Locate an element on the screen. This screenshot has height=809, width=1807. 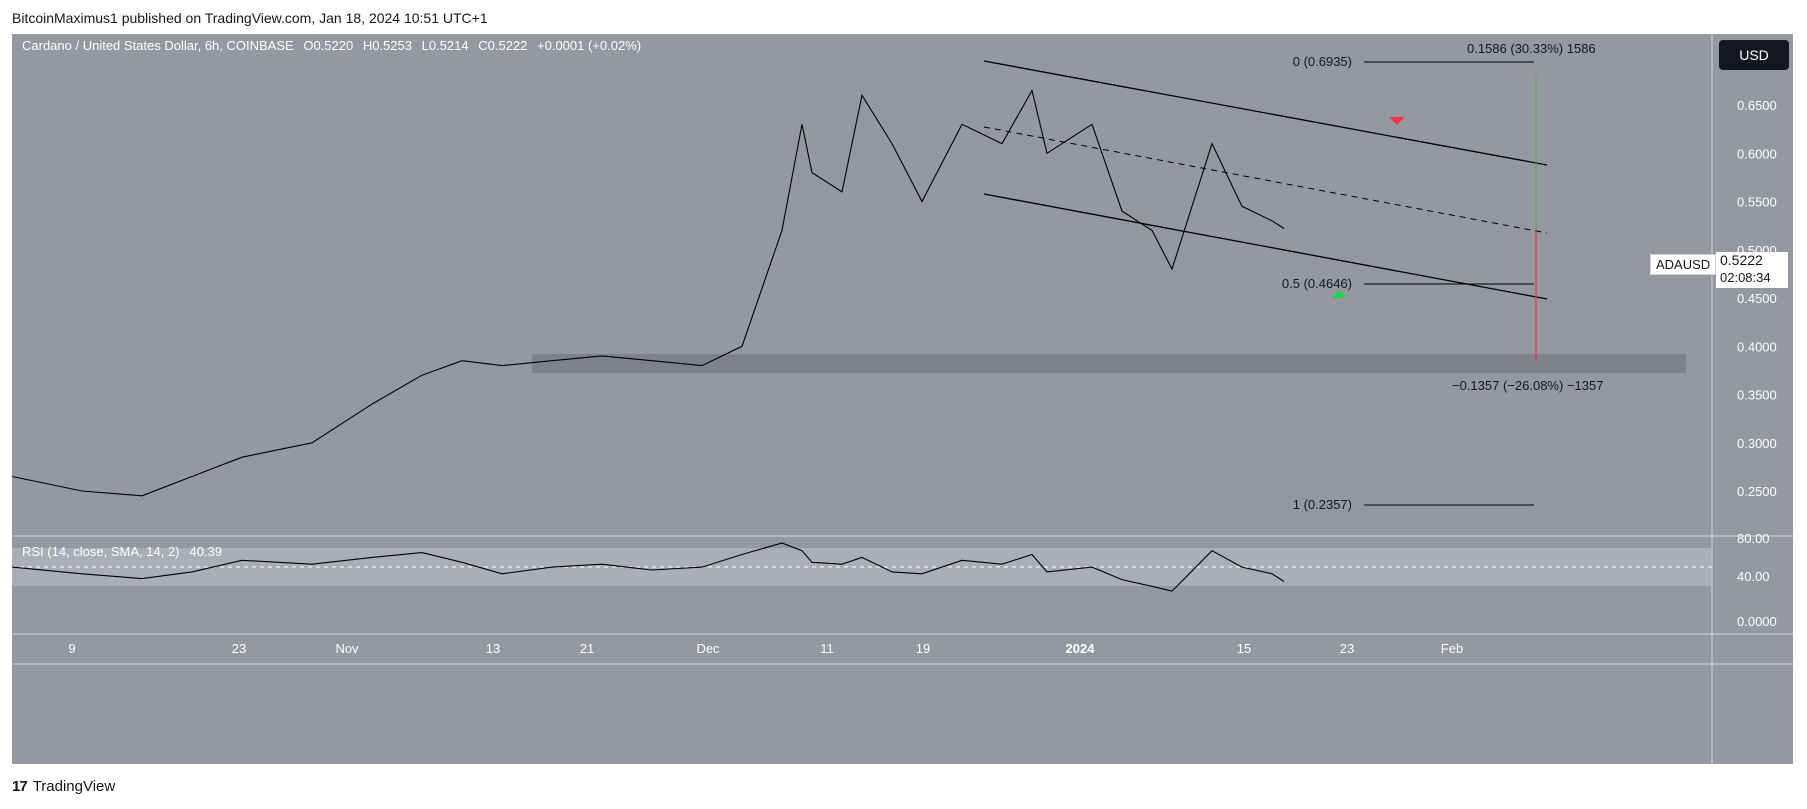
channel-mid is located at coordinates (1265, 180).